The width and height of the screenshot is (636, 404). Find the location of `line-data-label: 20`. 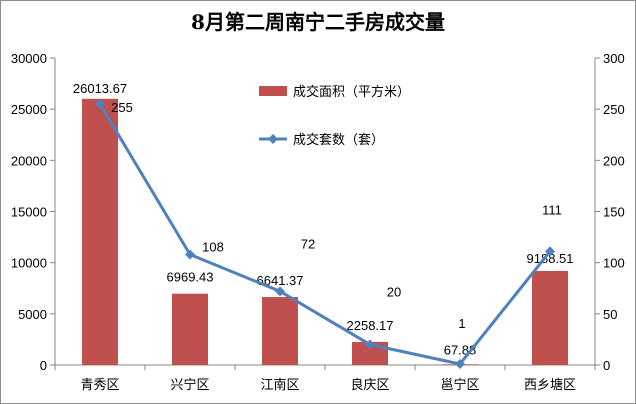

line-data-label: 20 is located at coordinates (394, 292).